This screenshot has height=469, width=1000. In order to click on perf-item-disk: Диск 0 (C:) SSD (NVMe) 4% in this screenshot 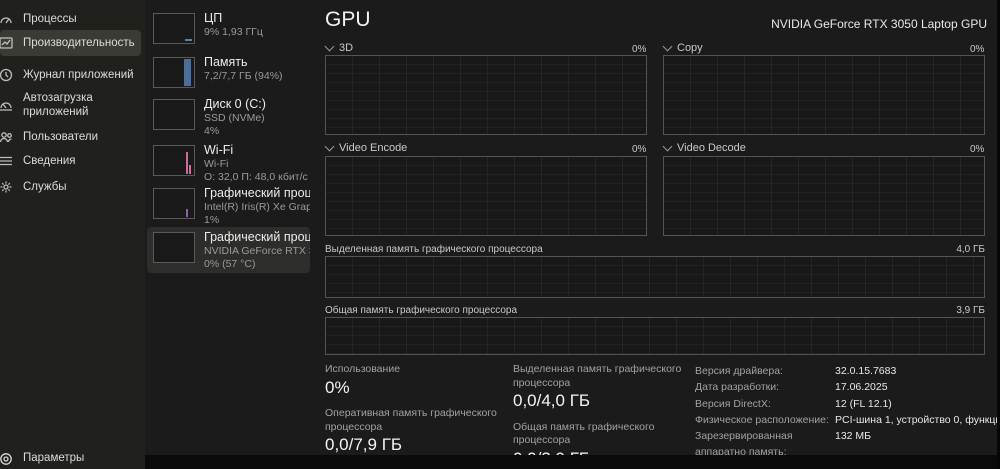, I will do `click(228, 117)`.